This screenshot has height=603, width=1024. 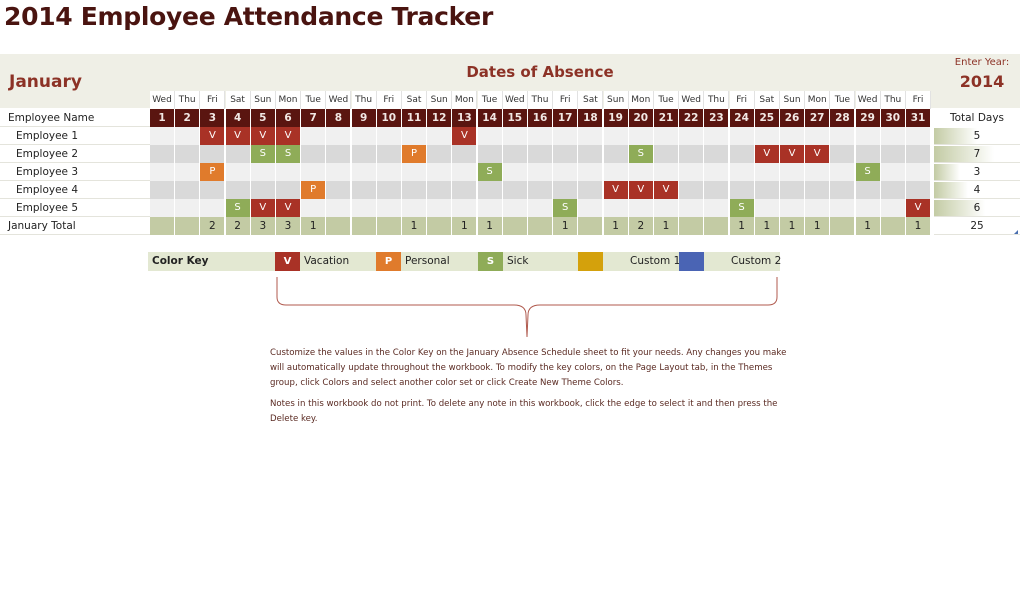 I want to click on employee-name: Employee 2, so click(x=75, y=154).